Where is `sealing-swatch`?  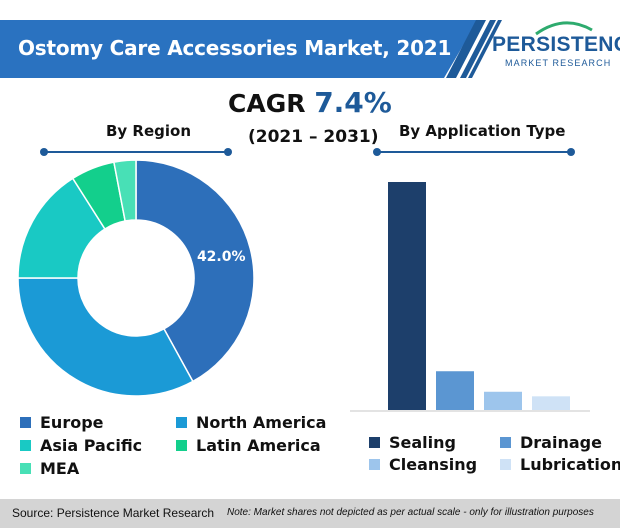
sealing-swatch is located at coordinates (374, 442).